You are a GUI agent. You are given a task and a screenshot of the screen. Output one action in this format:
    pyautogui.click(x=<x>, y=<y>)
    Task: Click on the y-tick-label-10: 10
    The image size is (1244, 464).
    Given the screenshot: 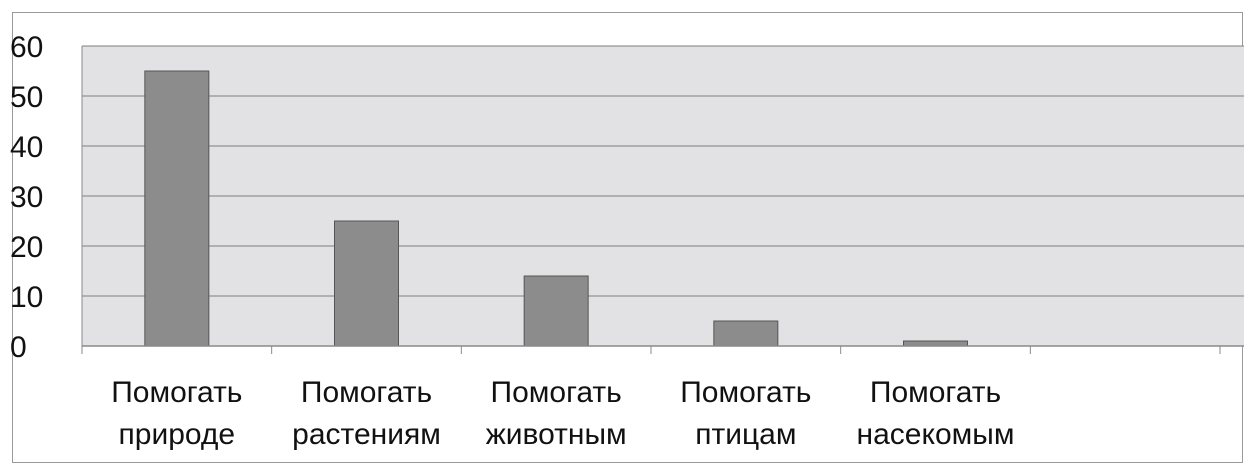 What is the action you would take?
    pyautogui.click(x=26, y=297)
    